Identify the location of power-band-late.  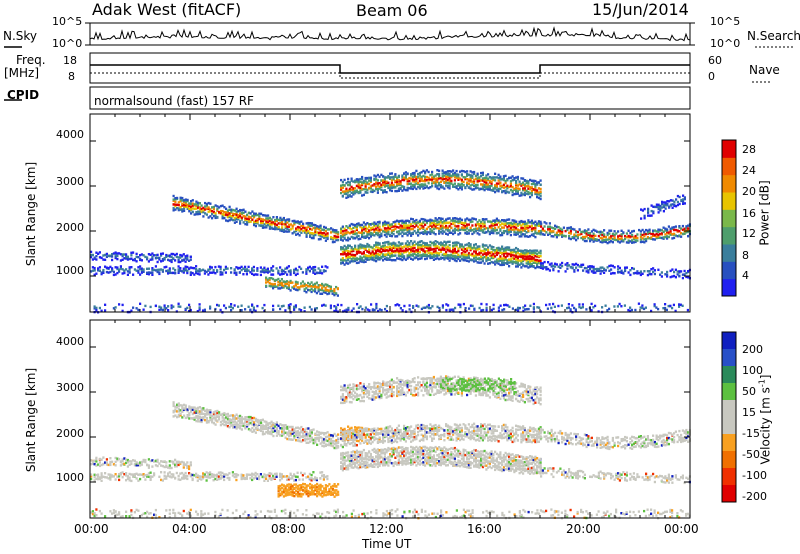
(663, 207).